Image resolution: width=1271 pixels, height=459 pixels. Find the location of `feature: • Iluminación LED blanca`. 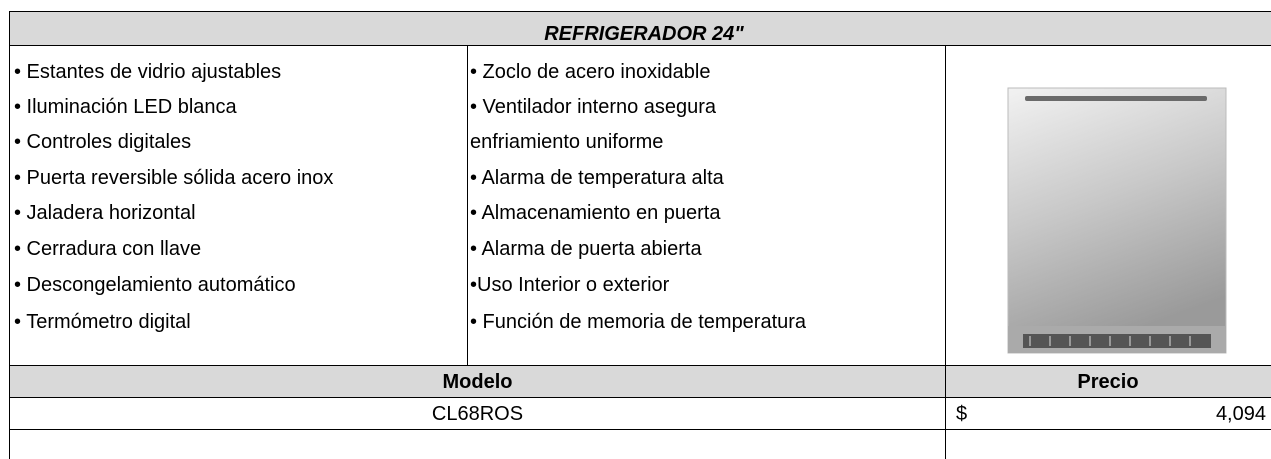

feature: • Iluminación LED blanca is located at coordinates (125, 107).